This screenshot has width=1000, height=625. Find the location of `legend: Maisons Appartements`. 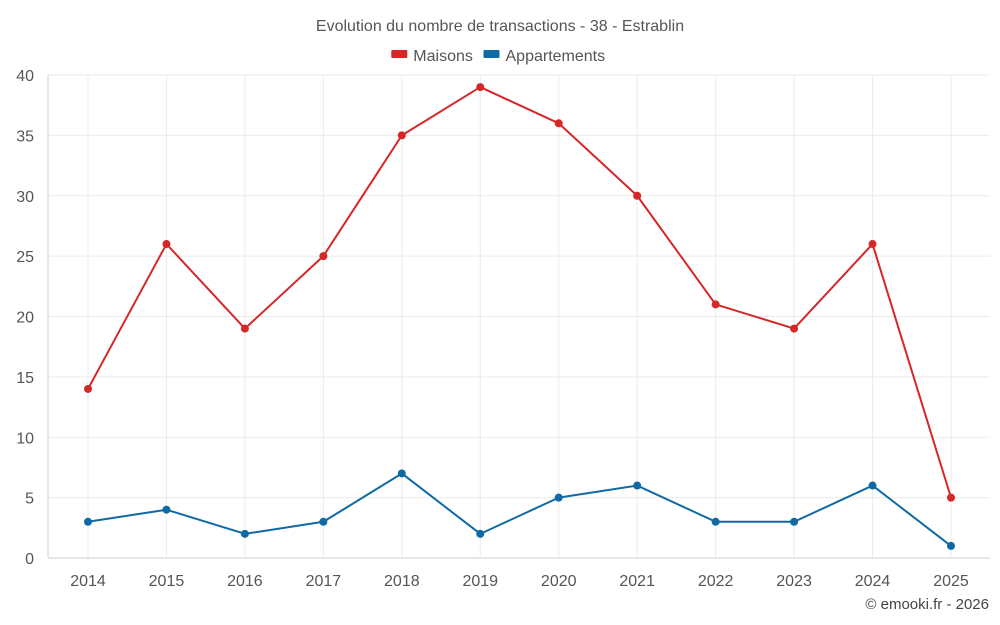

legend: Maisons Appartements is located at coordinates (498, 56).